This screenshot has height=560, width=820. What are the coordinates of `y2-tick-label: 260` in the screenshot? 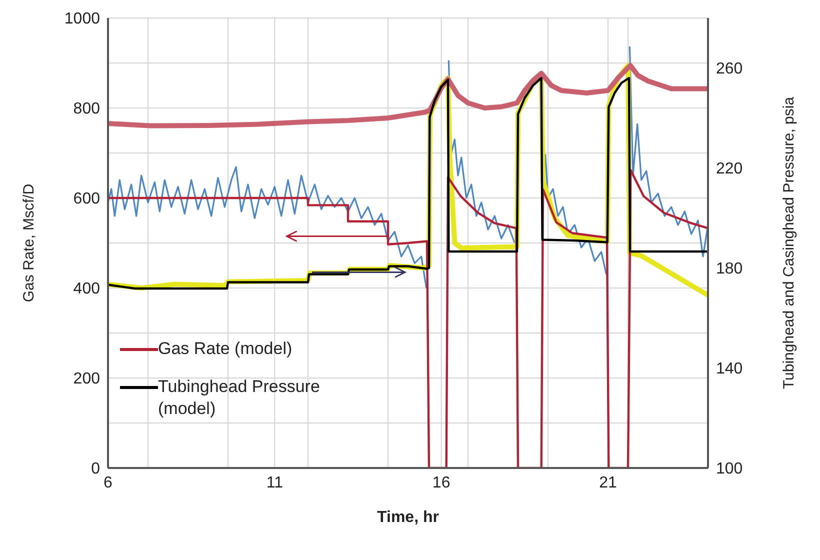 It's located at (729, 69).